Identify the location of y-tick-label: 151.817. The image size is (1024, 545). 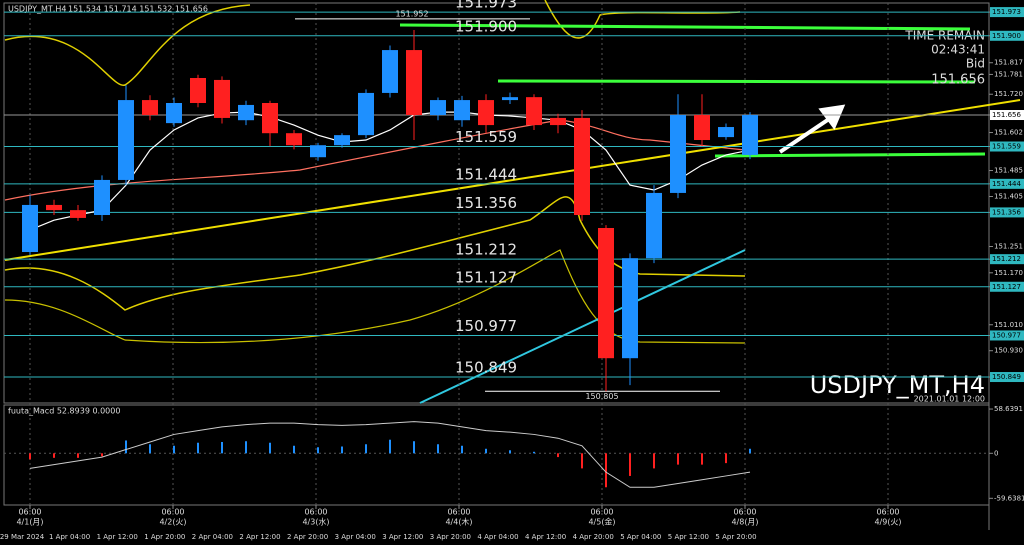
(1008, 63).